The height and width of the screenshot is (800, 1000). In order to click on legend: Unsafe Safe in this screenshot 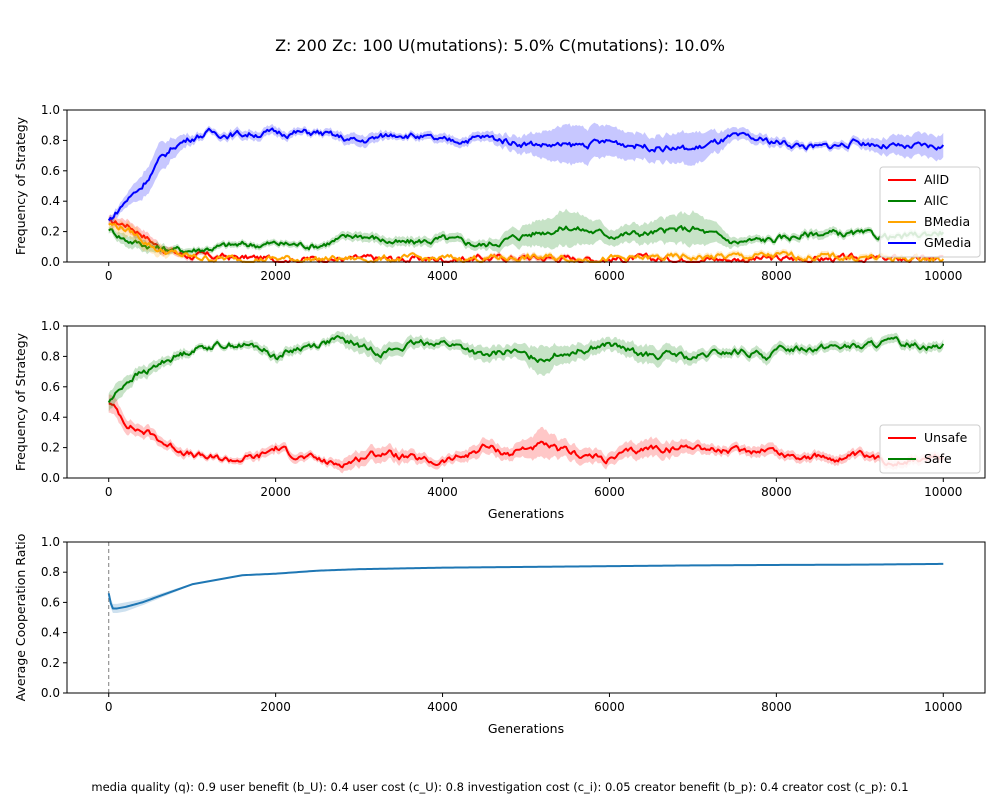, I will do `click(930, 449)`.